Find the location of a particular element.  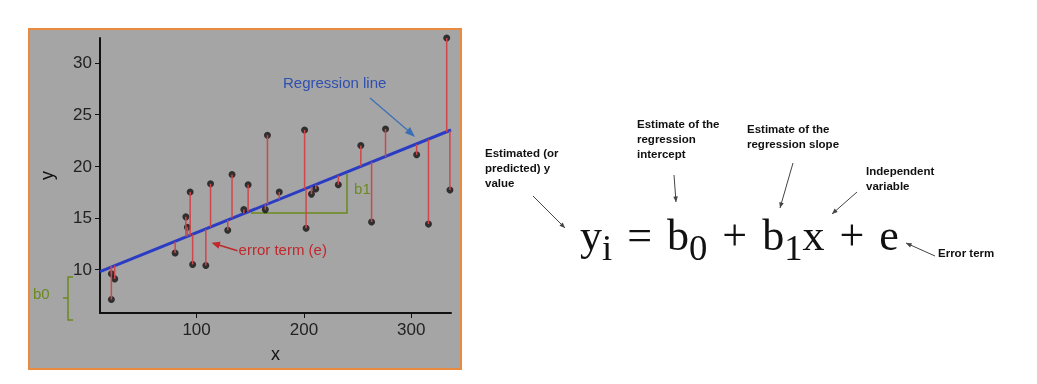

text: Estimated (or predicted) y value is located at coordinates (522, 168).